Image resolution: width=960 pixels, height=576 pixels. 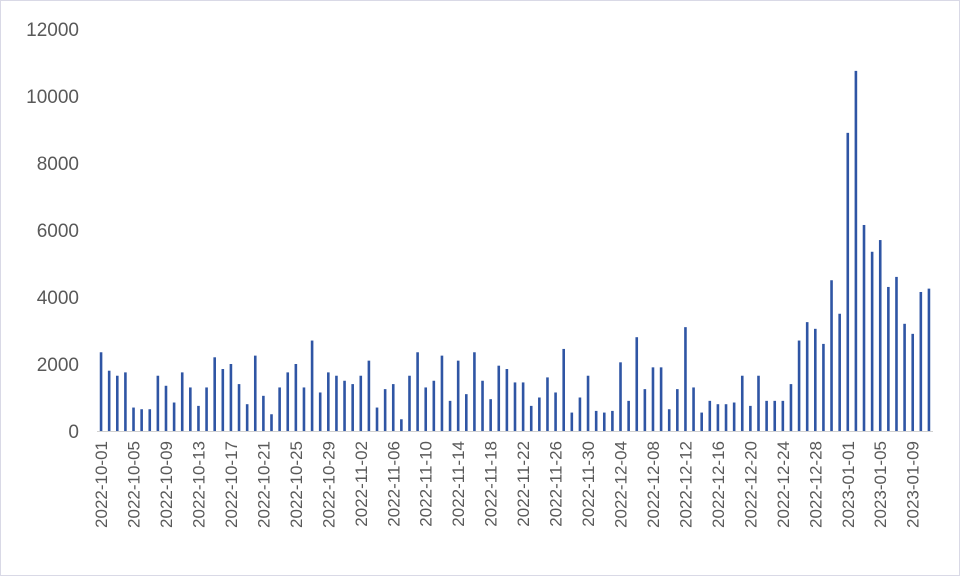 What do you see at coordinates (685, 484) in the screenshot?
I see `x-tick-label: 2022-12-12` at bounding box center [685, 484].